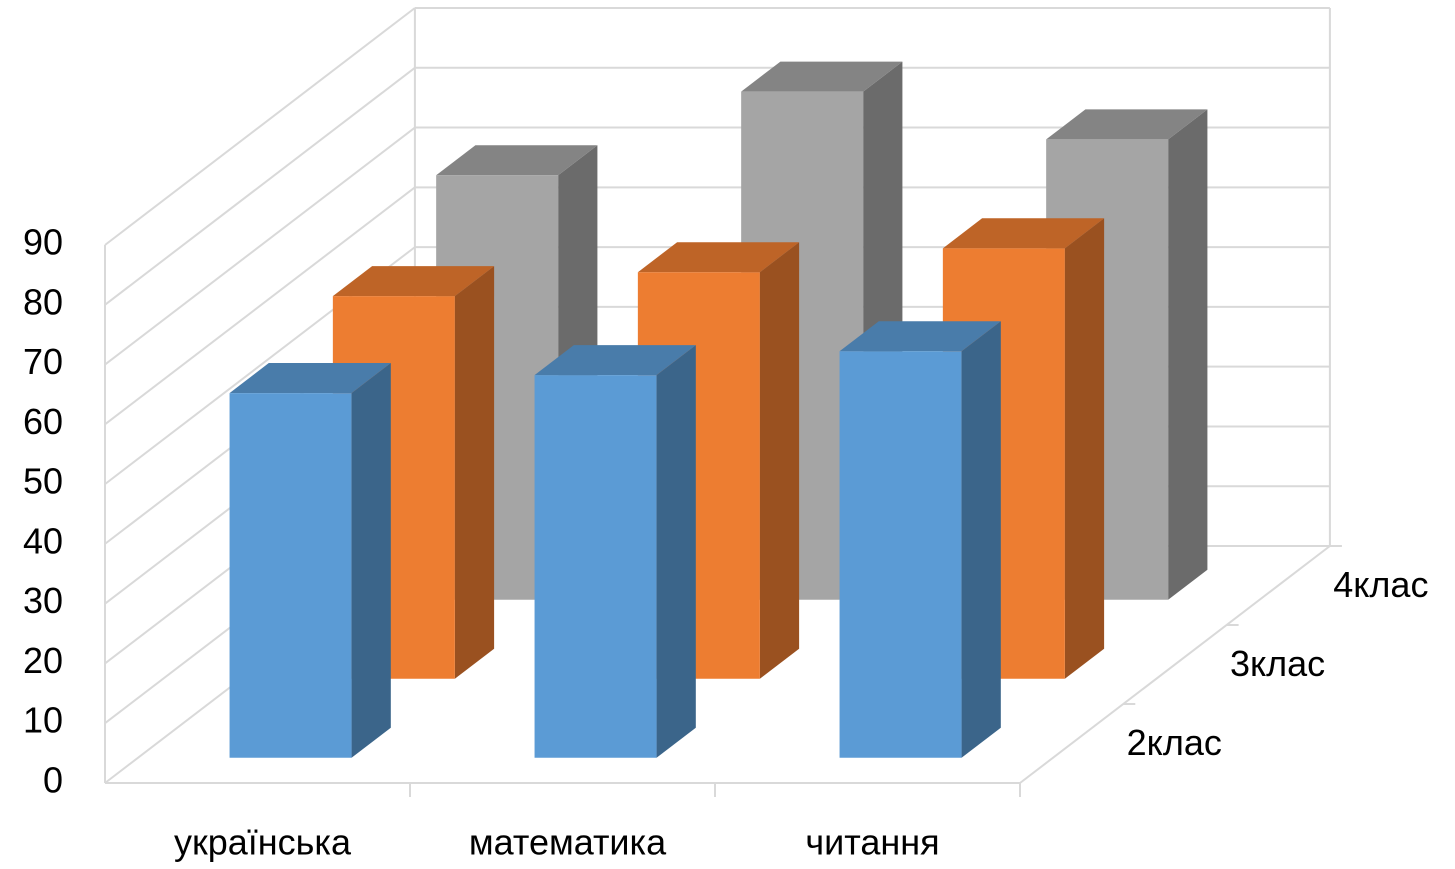 This screenshot has width=1455, height=869. What do you see at coordinates (43, 540) in the screenshot?
I see `y-tick-label: 40` at bounding box center [43, 540].